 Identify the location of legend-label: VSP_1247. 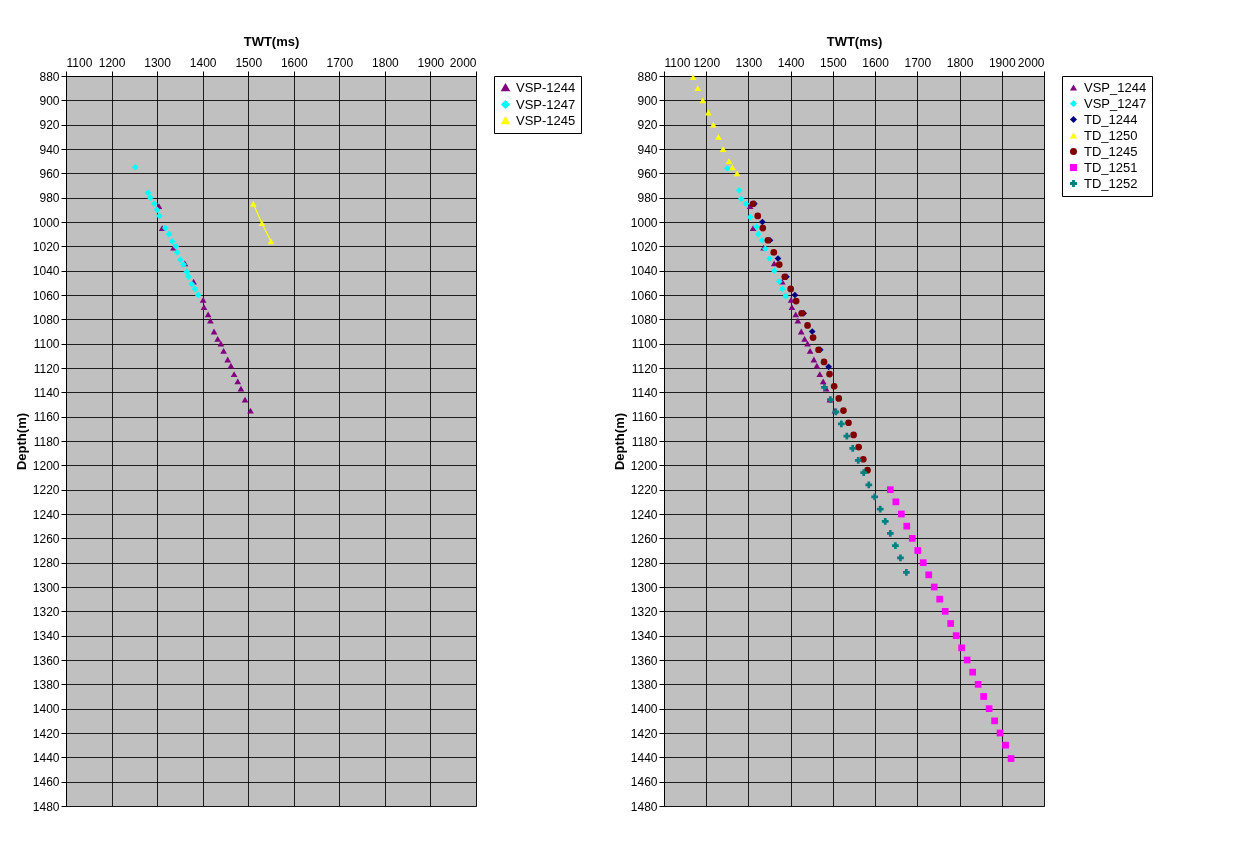
(1115, 103).